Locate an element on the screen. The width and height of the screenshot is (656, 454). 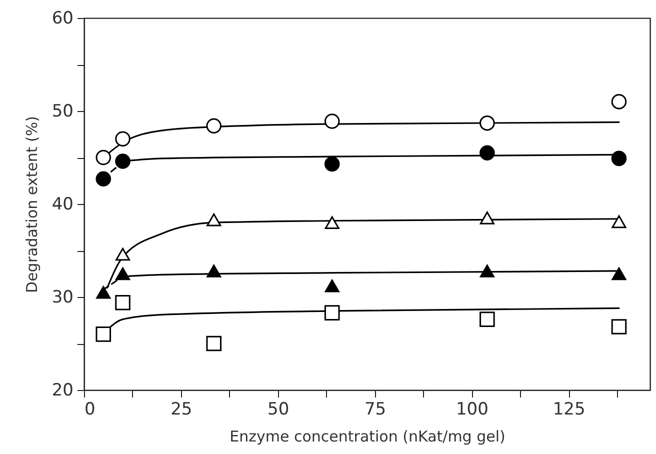
x-tick-label: 50 is located at coordinates (279, 410).